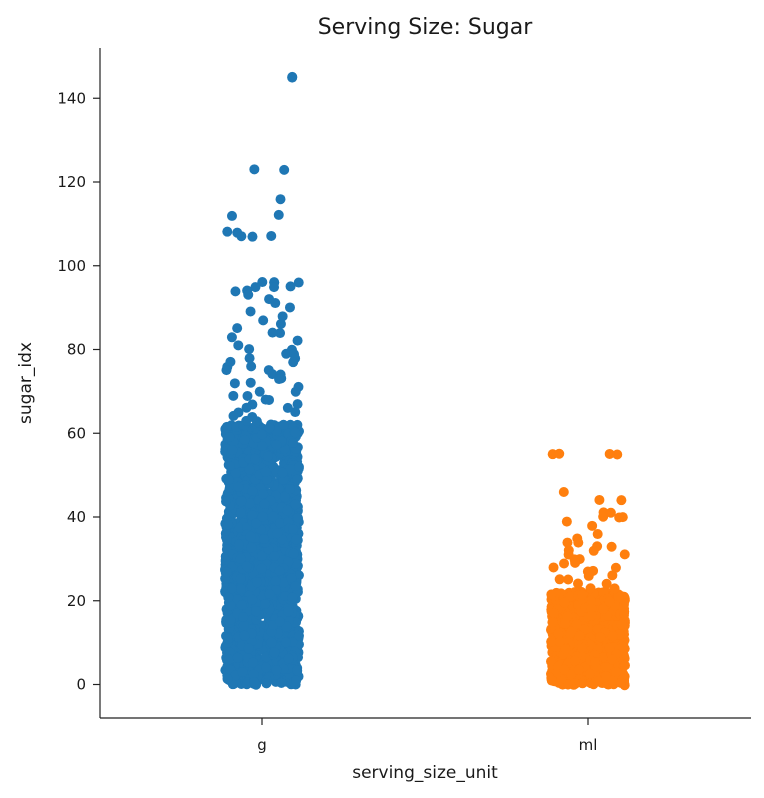 This screenshot has height=798, width=764. What do you see at coordinates (81, 685) in the screenshot?
I see `y-tick-label: 0` at bounding box center [81, 685].